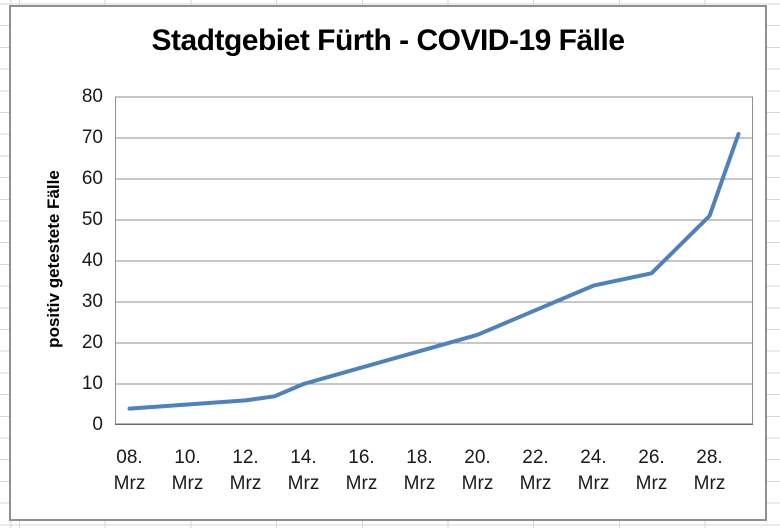 The width and height of the screenshot is (780, 528). Describe the element at coordinates (388, 40) in the screenshot. I see `chart-title: Stadtgebiet Fürth - COVID-19 Fälle` at that location.